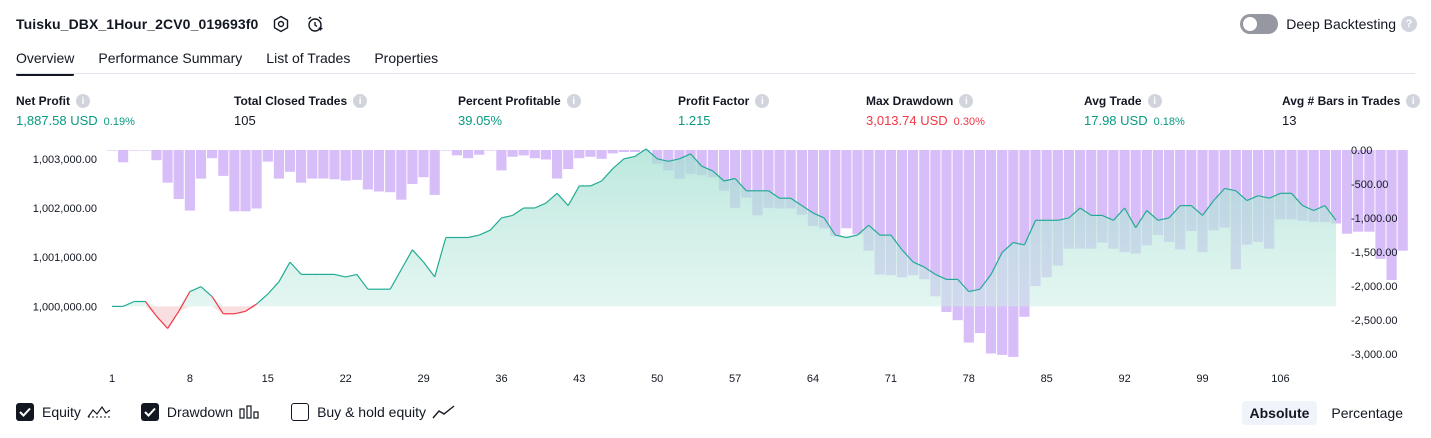 The height and width of the screenshot is (438, 1431). What do you see at coordinates (373, 412) in the screenshot?
I see `legend-buy-hold: Buy & hold equity` at bounding box center [373, 412].